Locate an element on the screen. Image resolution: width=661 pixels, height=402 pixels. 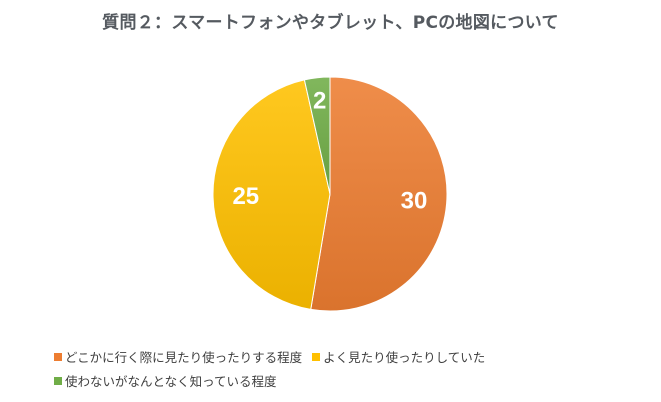
legend-label-0: どこかに行く際に見たり使ったりする程度 is located at coordinates (184, 357).